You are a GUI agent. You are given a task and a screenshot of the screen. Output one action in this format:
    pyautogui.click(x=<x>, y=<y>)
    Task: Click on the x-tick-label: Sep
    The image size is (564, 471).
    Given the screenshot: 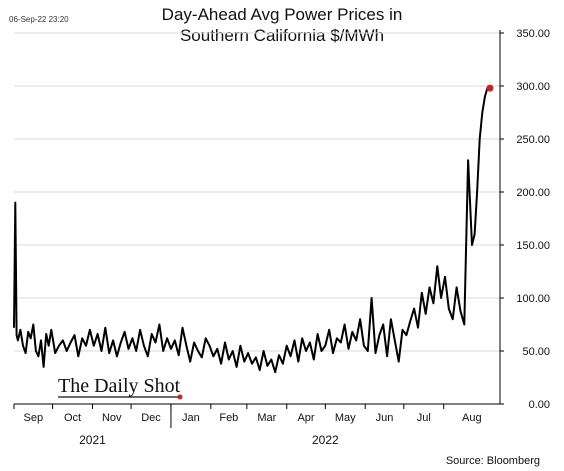 What is the action you would take?
    pyautogui.click(x=34, y=418)
    